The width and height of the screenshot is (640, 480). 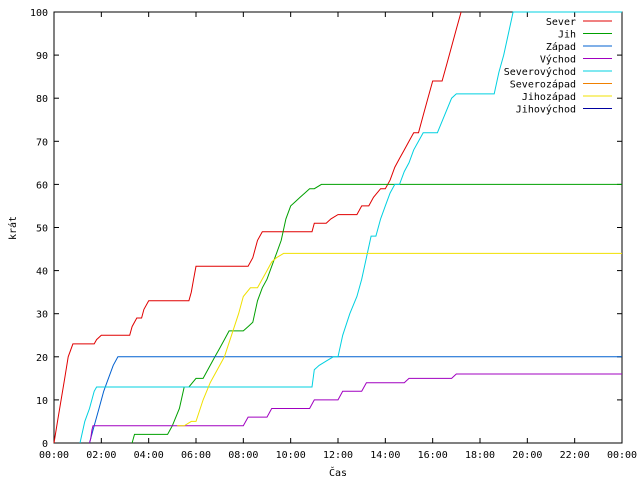 I want to click on legend-label: Západ, so click(x=561, y=47).